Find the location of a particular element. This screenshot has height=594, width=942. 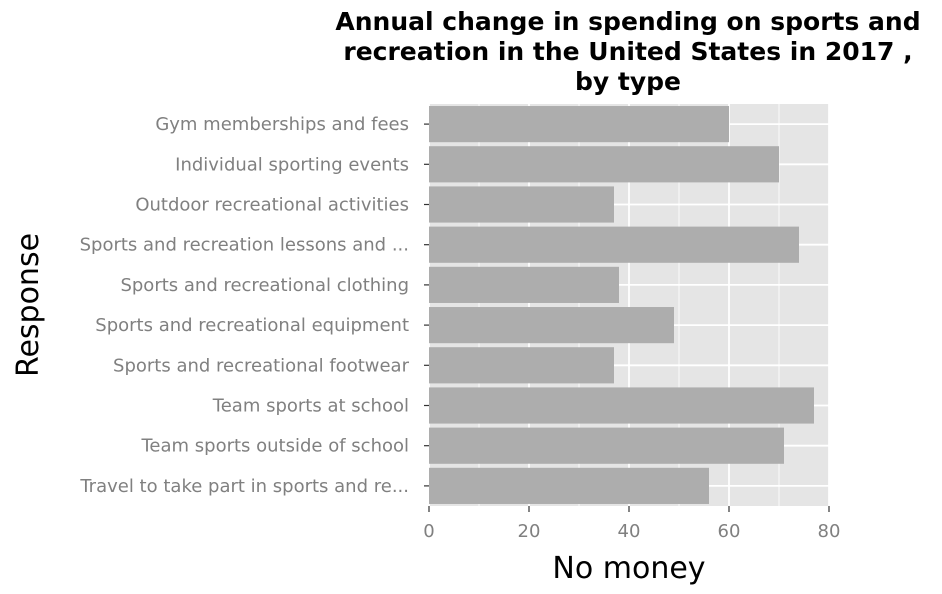

y-tick-label: Outdoor recreational activities is located at coordinates (272, 205).